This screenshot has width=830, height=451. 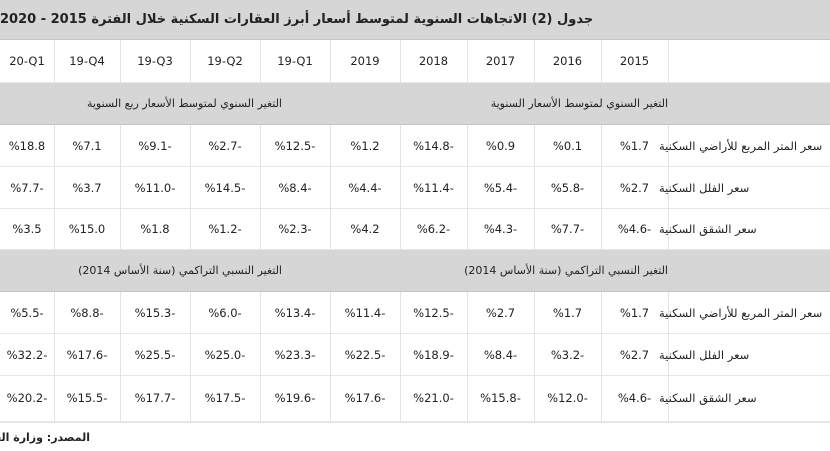 I want to click on table-cell: %17.7-, so click(x=155, y=398).